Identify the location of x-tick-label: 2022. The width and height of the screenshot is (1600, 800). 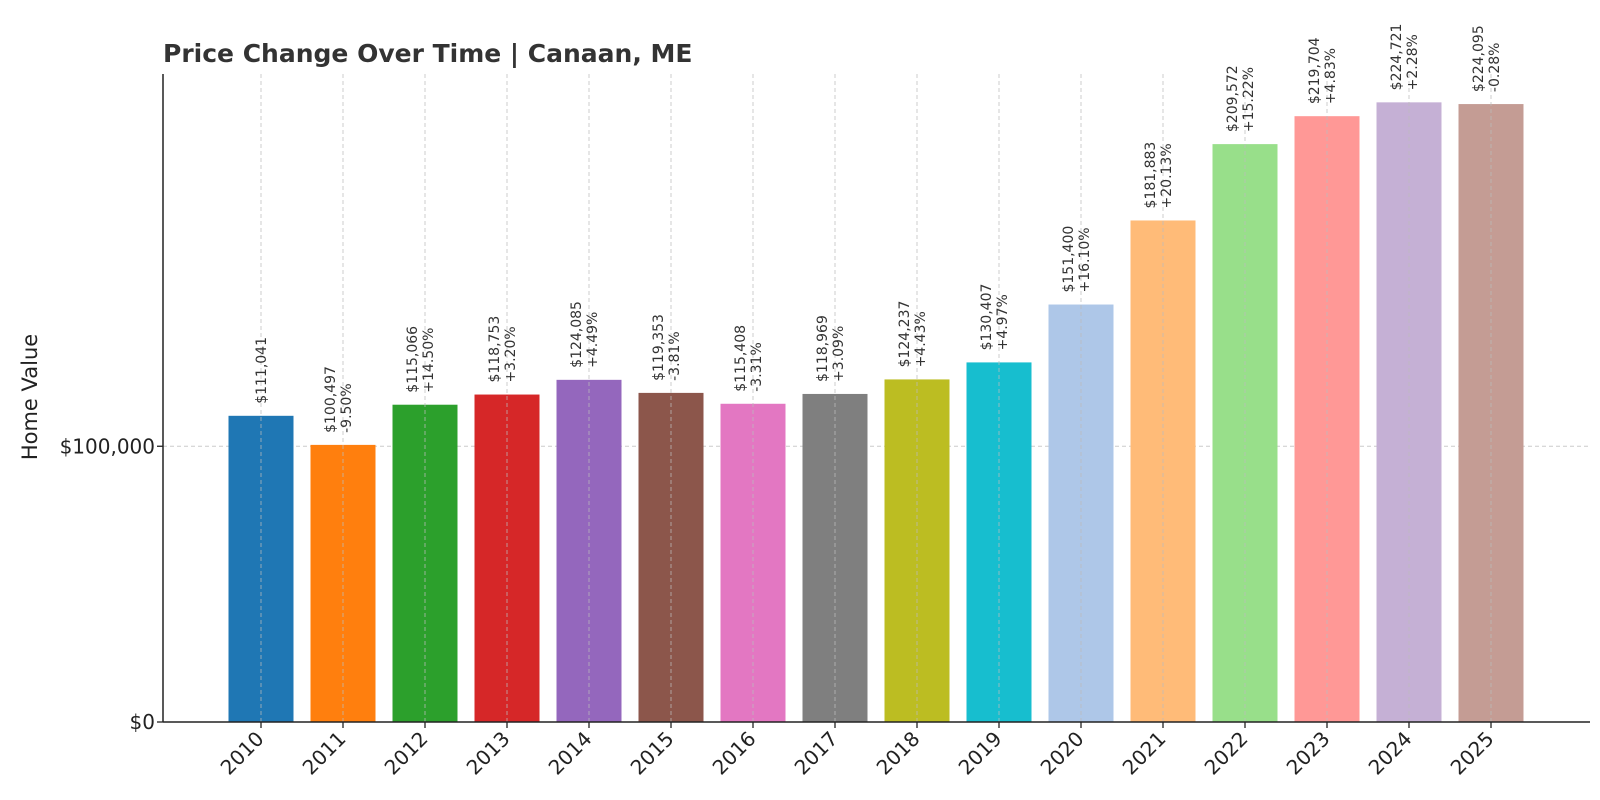
(1226, 753).